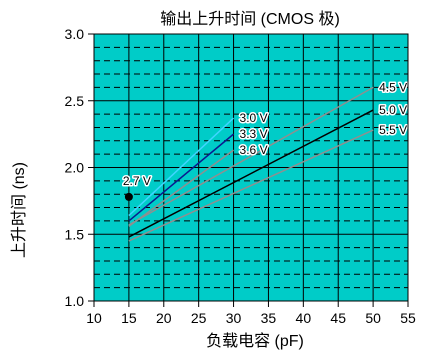  What do you see at coordinates (19, 210) in the screenshot?
I see `y-axis-title: 上升时间 (ns)` at bounding box center [19, 210].